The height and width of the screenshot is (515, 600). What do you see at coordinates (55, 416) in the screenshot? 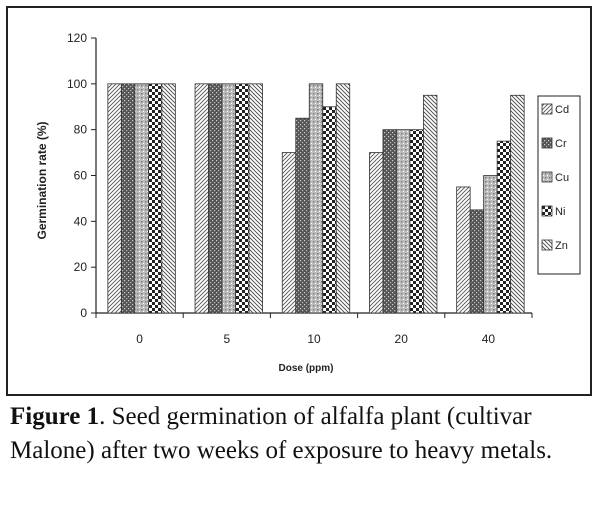
I see `caption-label: Figure 1` at bounding box center [55, 416].